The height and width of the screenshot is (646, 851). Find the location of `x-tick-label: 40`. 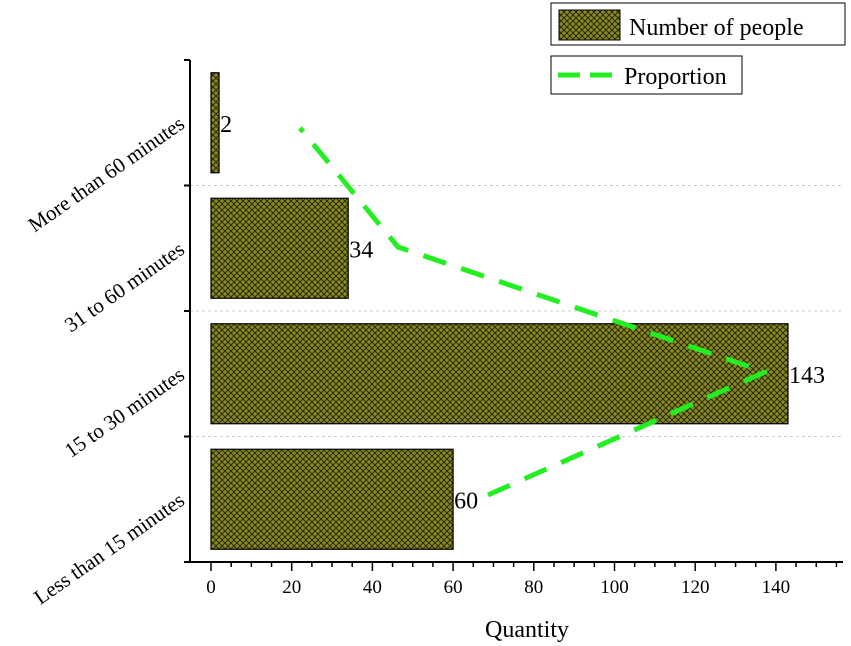

x-tick-label: 40 is located at coordinates (372, 587).